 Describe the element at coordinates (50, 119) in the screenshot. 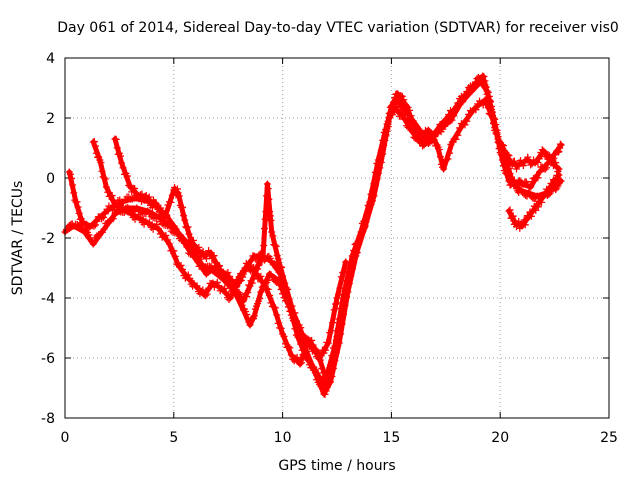

I see `y-tick-label: 2` at that location.